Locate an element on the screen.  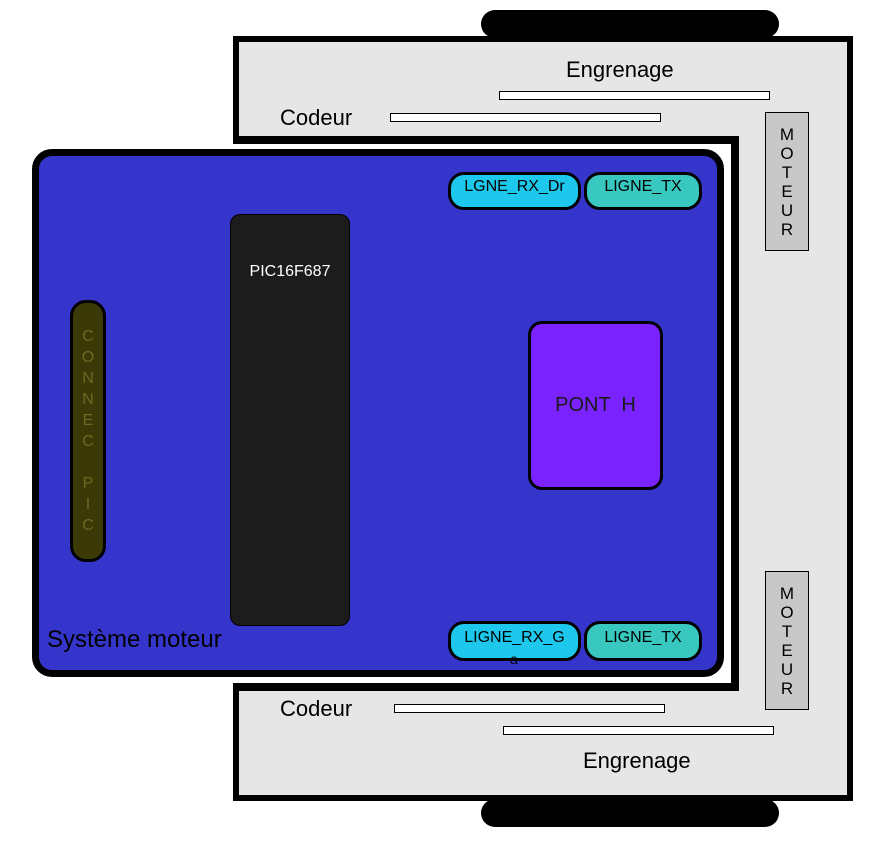
line-tx-bottom-label: LIGNE_TX is located at coordinates (643, 637).